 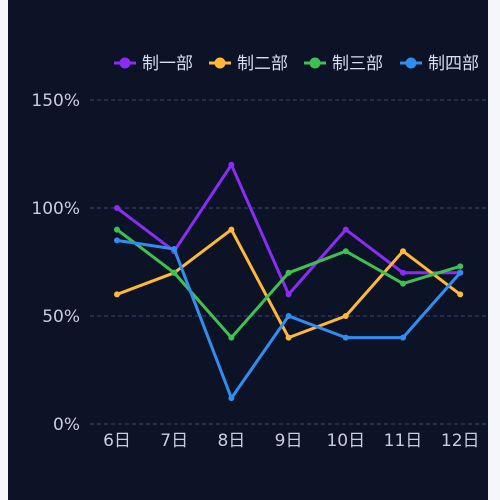 I want to click on x-tick-label: 10日, so click(x=345, y=441).